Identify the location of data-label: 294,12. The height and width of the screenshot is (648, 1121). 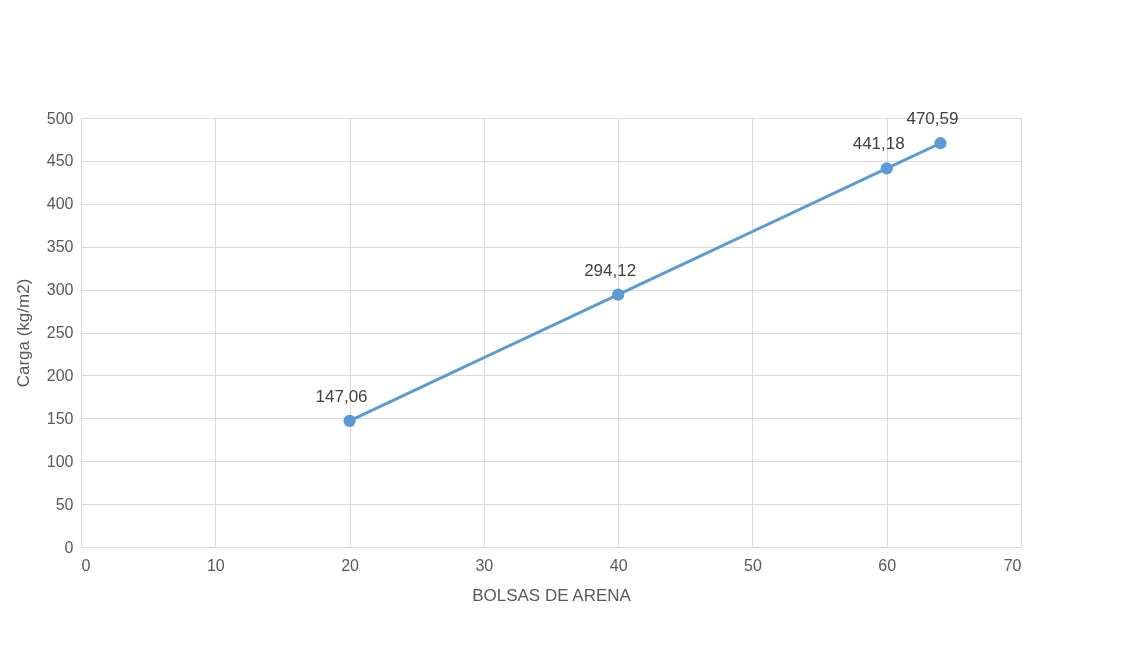
(610, 270).